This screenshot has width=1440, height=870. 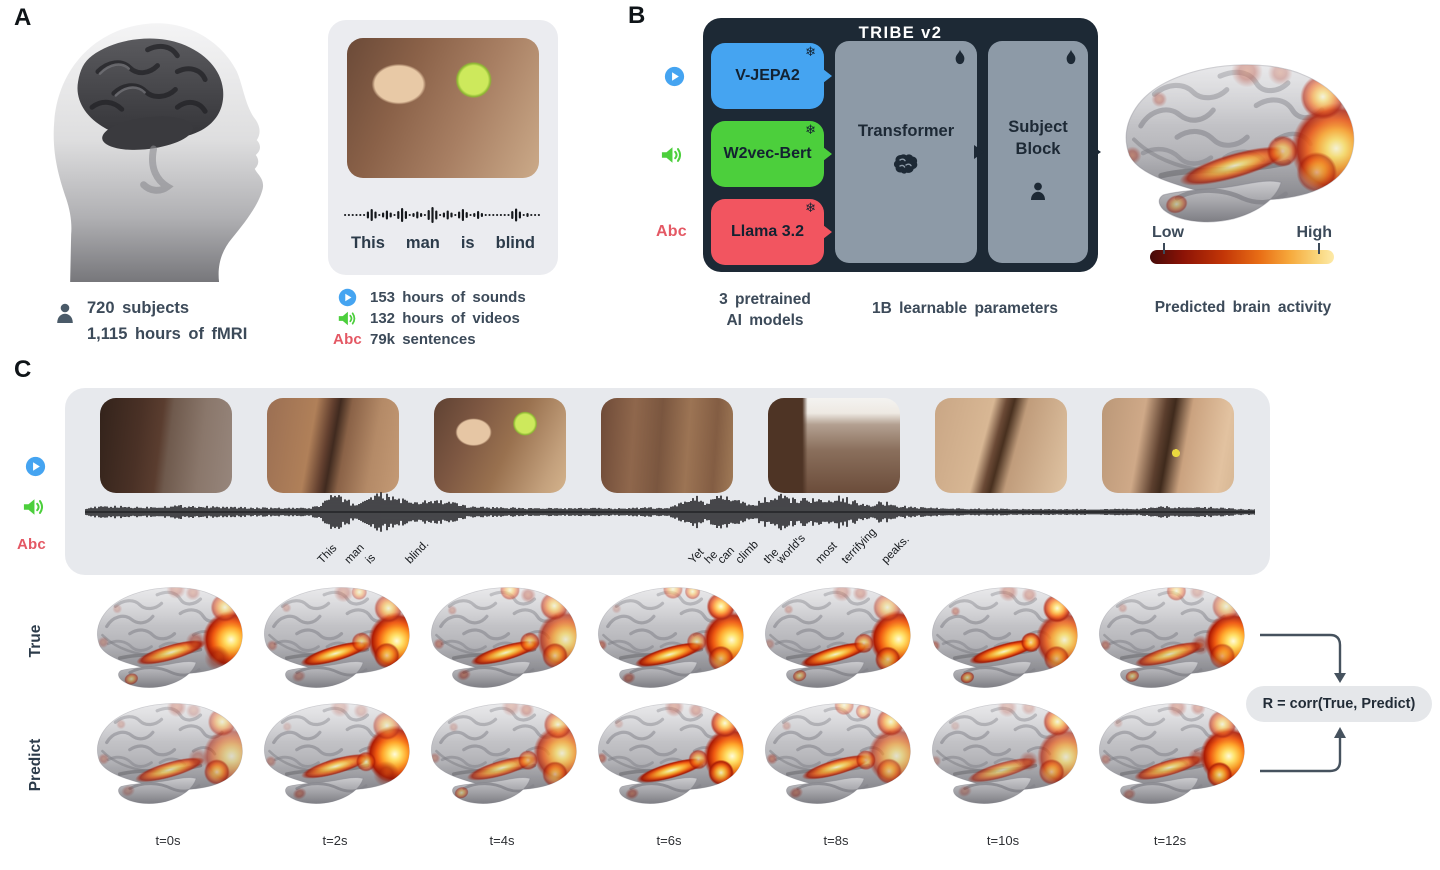 What do you see at coordinates (670, 512) in the screenshot?
I see `audio-waveform` at bounding box center [670, 512].